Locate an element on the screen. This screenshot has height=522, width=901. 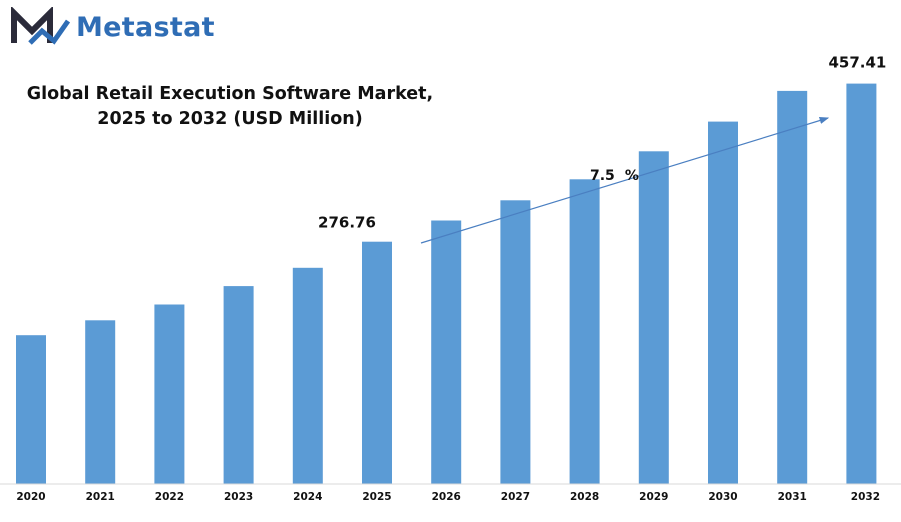
x-tick-2030: 2030 is located at coordinates (722, 497).